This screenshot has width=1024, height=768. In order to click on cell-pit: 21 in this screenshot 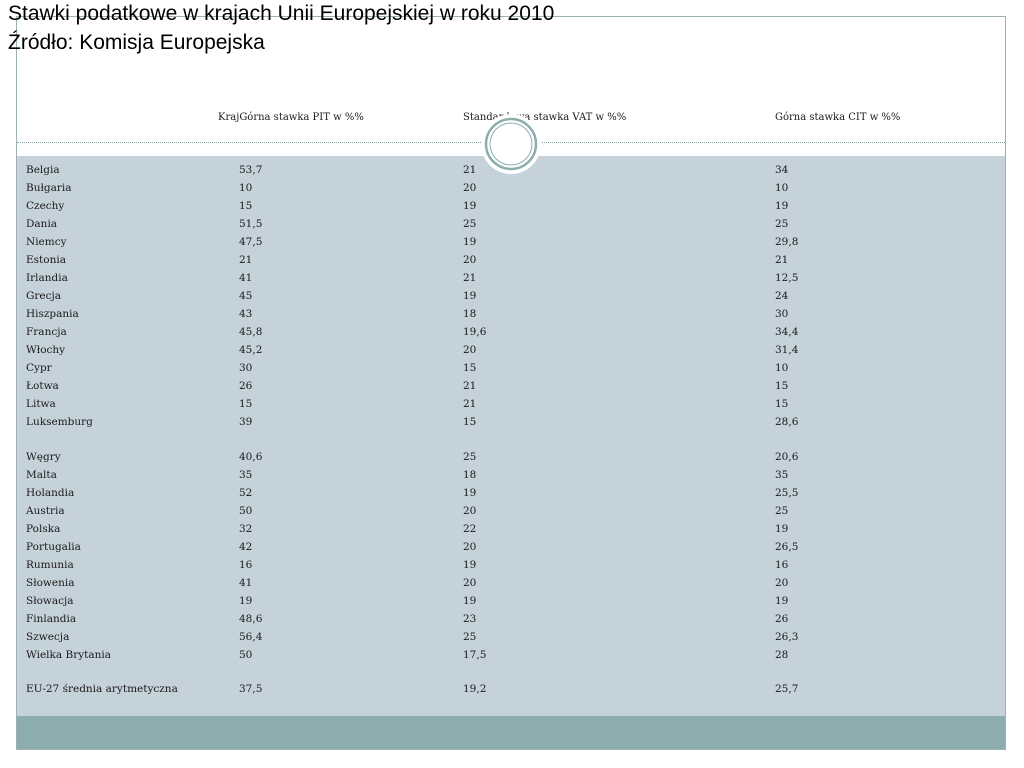, I will do `click(246, 260)`.